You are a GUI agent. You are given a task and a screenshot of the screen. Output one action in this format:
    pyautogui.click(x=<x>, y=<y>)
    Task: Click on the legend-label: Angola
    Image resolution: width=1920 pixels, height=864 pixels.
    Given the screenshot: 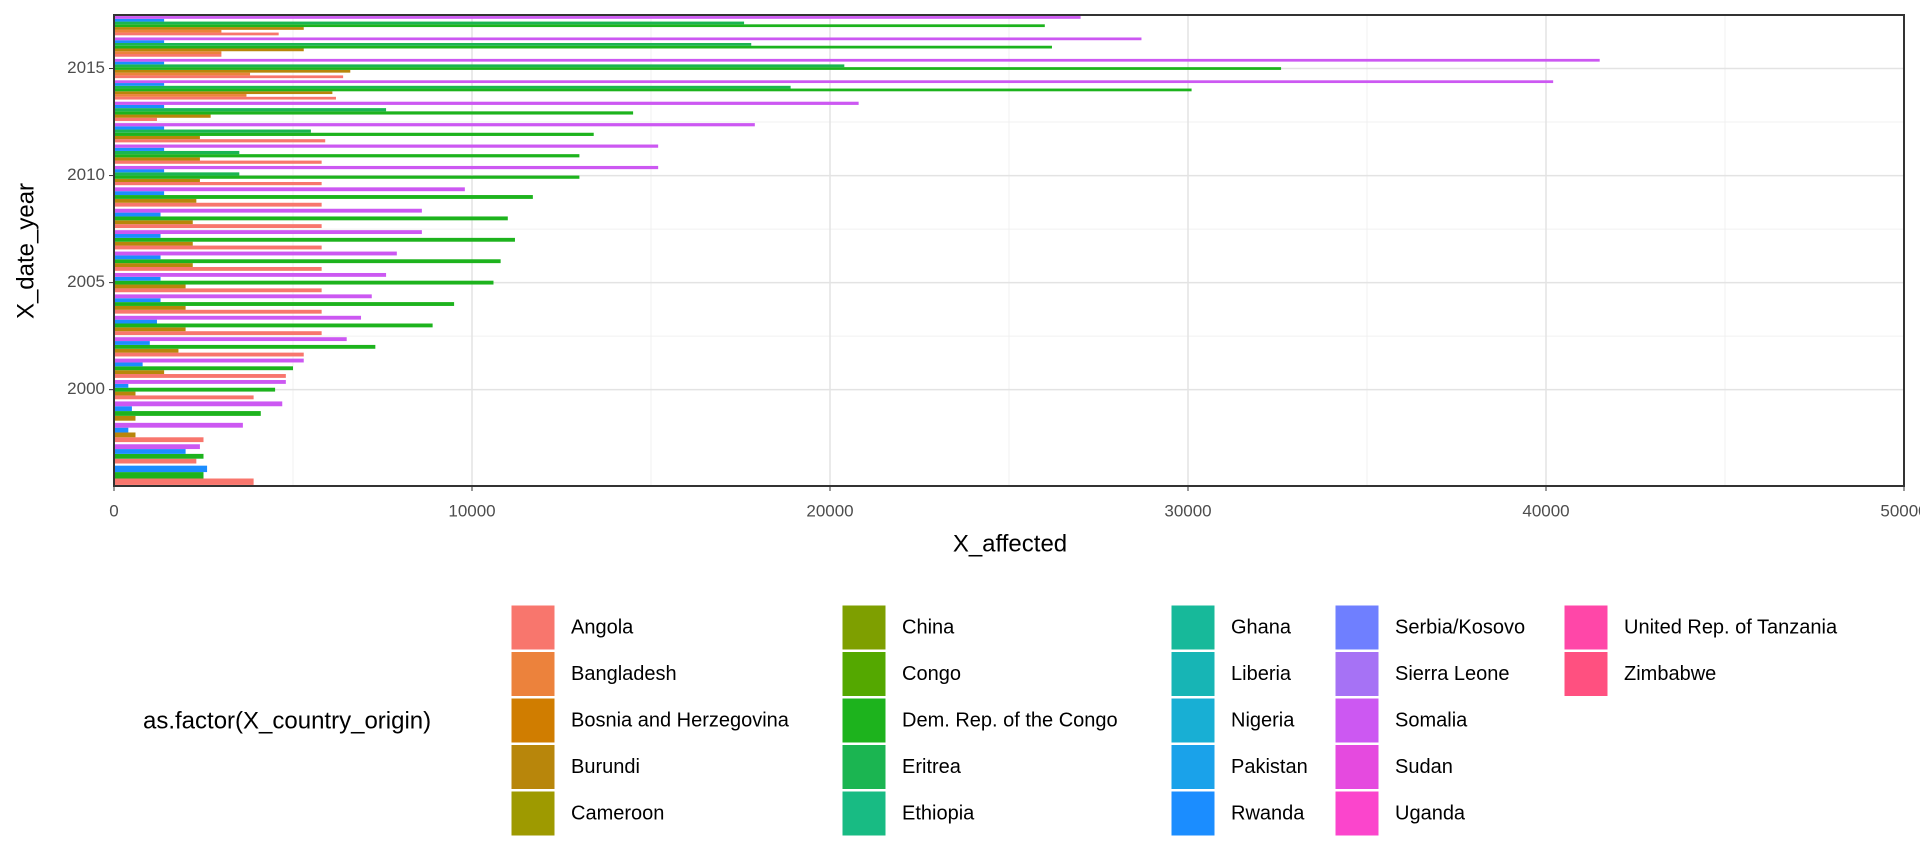 What is the action you would take?
    pyautogui.click(x=602, y=627)
    